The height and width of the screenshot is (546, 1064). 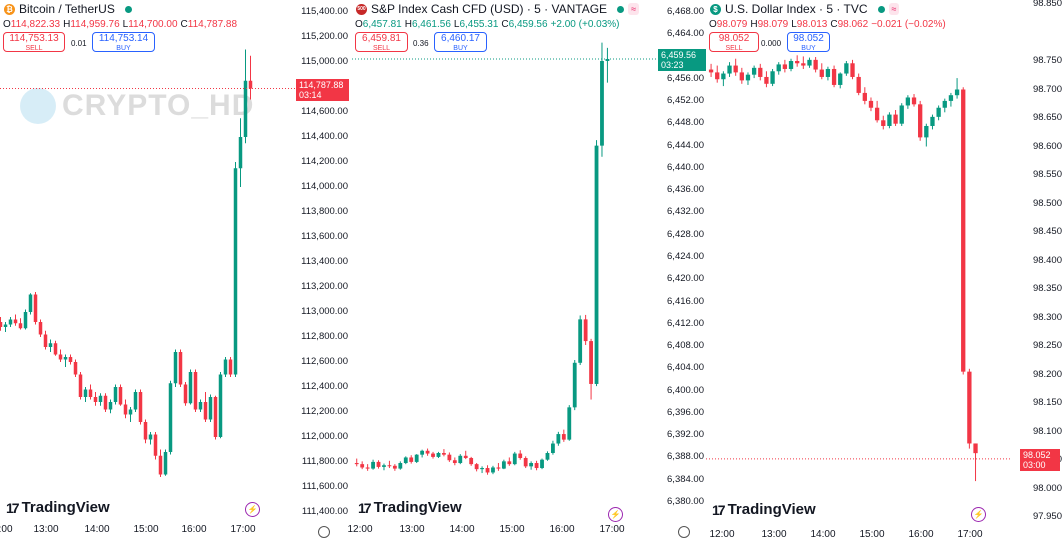 What do you see at coordinates (460, 42) in the screenshot?
I see `buy-button: 6,460.17 BUY` at bounding box center [460, 42].